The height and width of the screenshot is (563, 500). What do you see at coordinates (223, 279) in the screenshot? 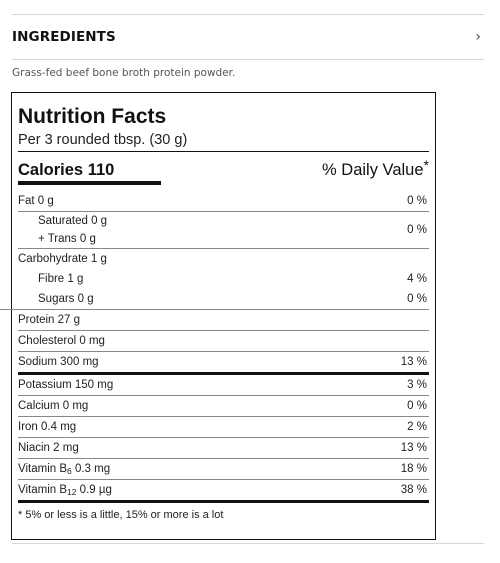
I see `fibre-row: Fibre 1 g 4 %` at bounding box center [223, 279].